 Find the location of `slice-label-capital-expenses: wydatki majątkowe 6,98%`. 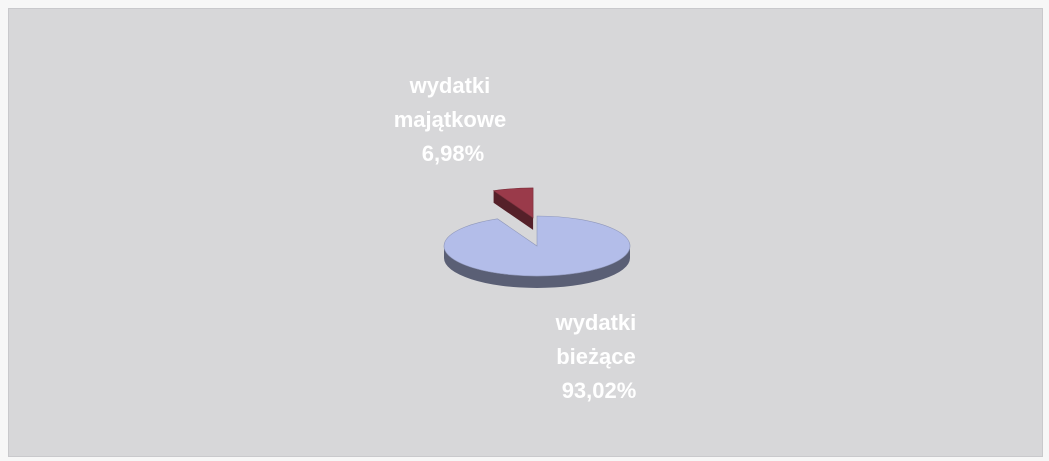

slice-label-capital-expenses: wydatki majątkowe 6,98% is located at coordinates (453, 119).